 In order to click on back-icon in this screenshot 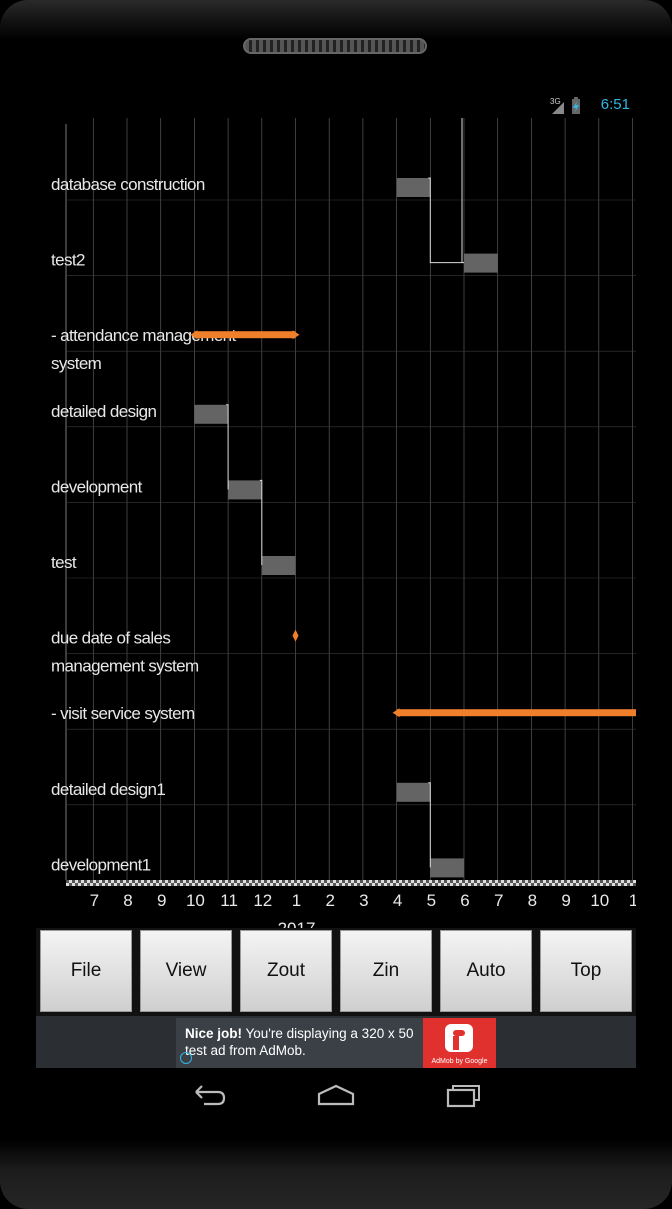, I will do `click(209, 1095)`.